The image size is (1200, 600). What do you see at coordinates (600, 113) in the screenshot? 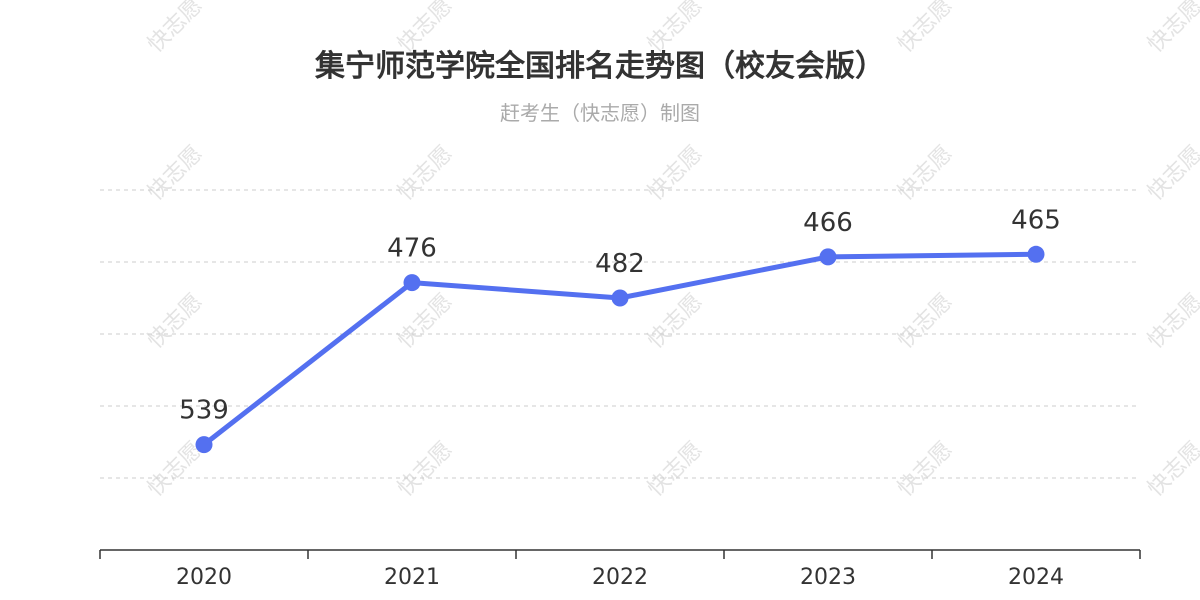
I see `chart-subtitle: 赶考生（快志愿）制图` at bounding box center [600, 113].